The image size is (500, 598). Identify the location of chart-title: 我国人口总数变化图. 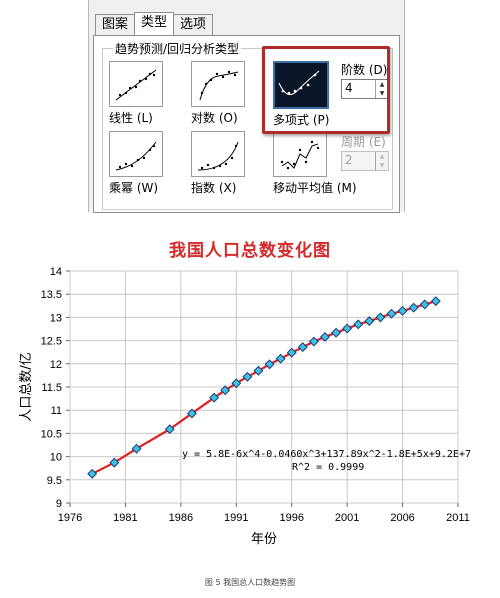
(250, 251).